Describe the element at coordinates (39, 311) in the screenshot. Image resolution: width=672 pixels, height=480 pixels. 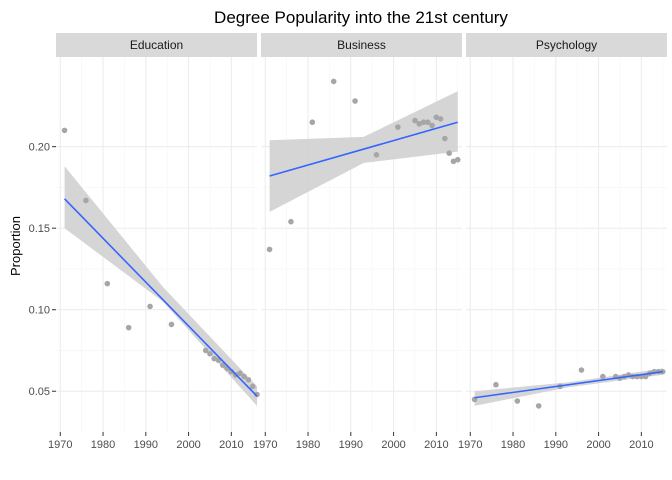
I see `y-tick-label: 0.10` at that location.